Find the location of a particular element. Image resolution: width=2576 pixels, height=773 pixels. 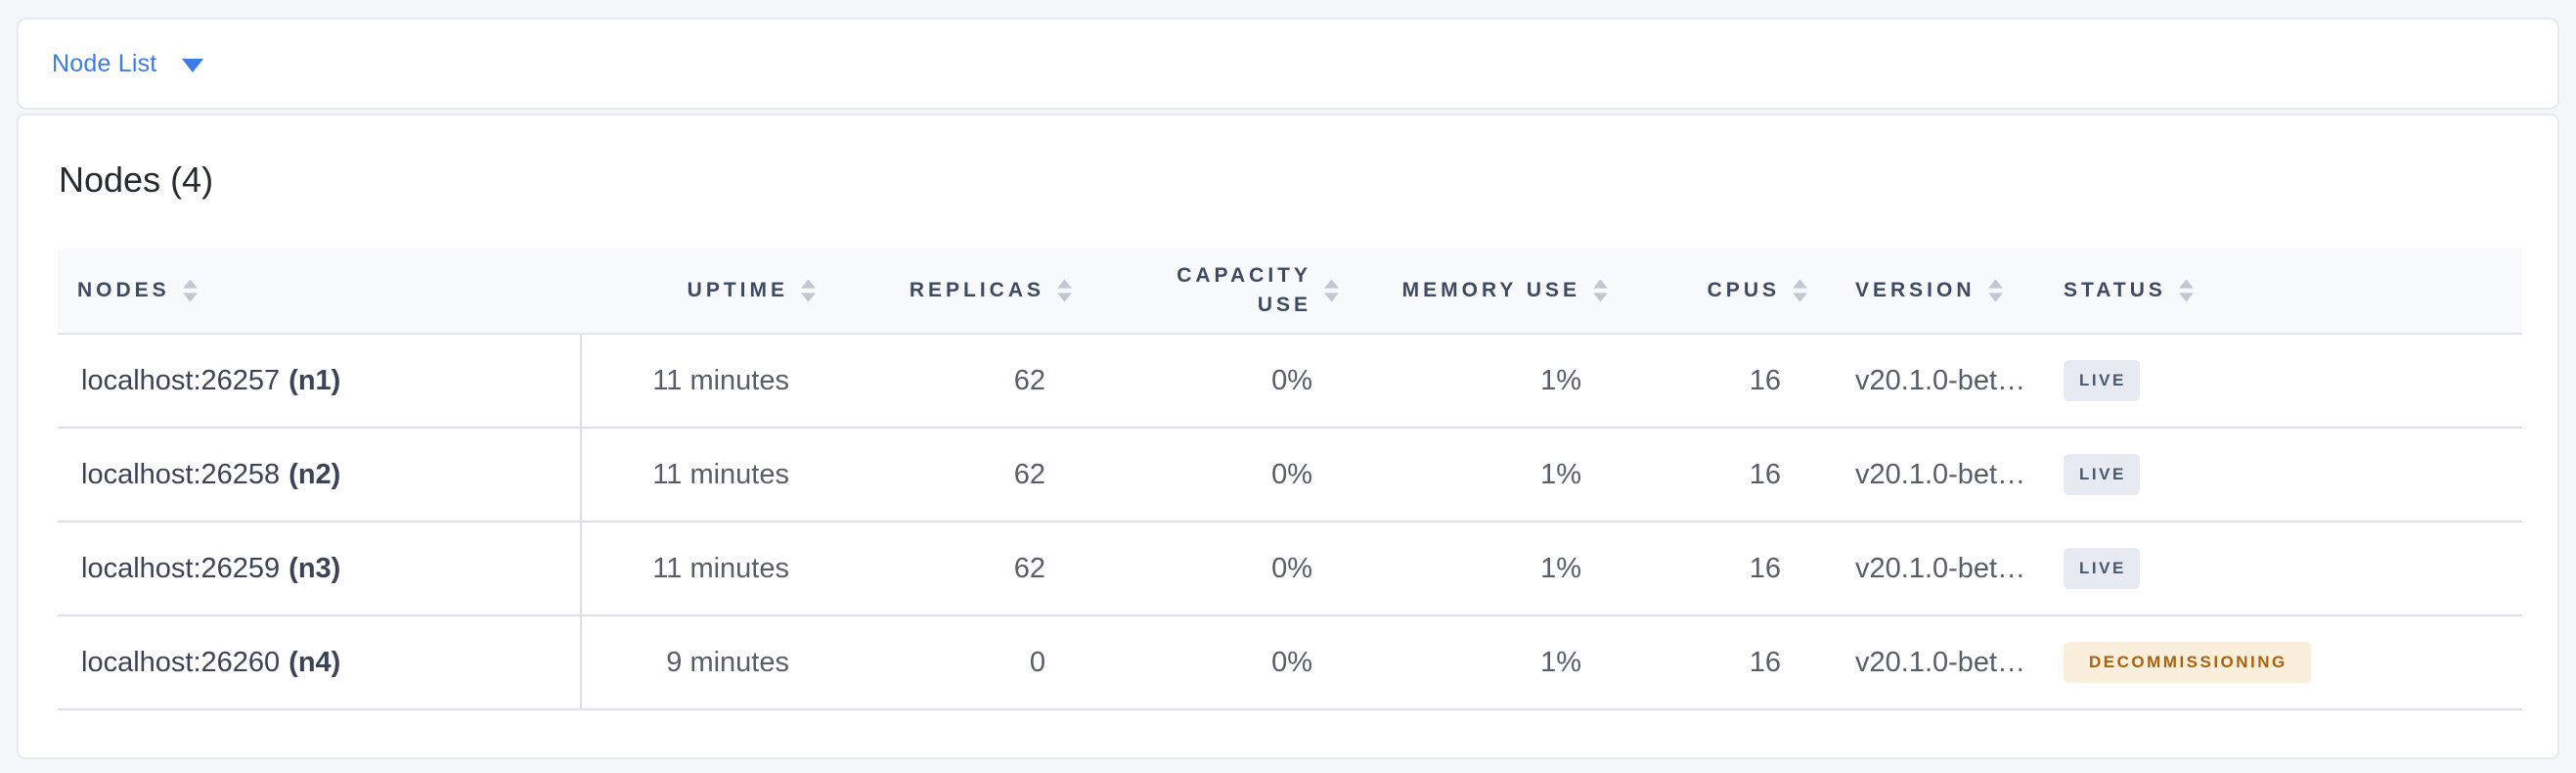

column-header-capacity_use: CAPACITY USE is located at coordinates (1216, 292).